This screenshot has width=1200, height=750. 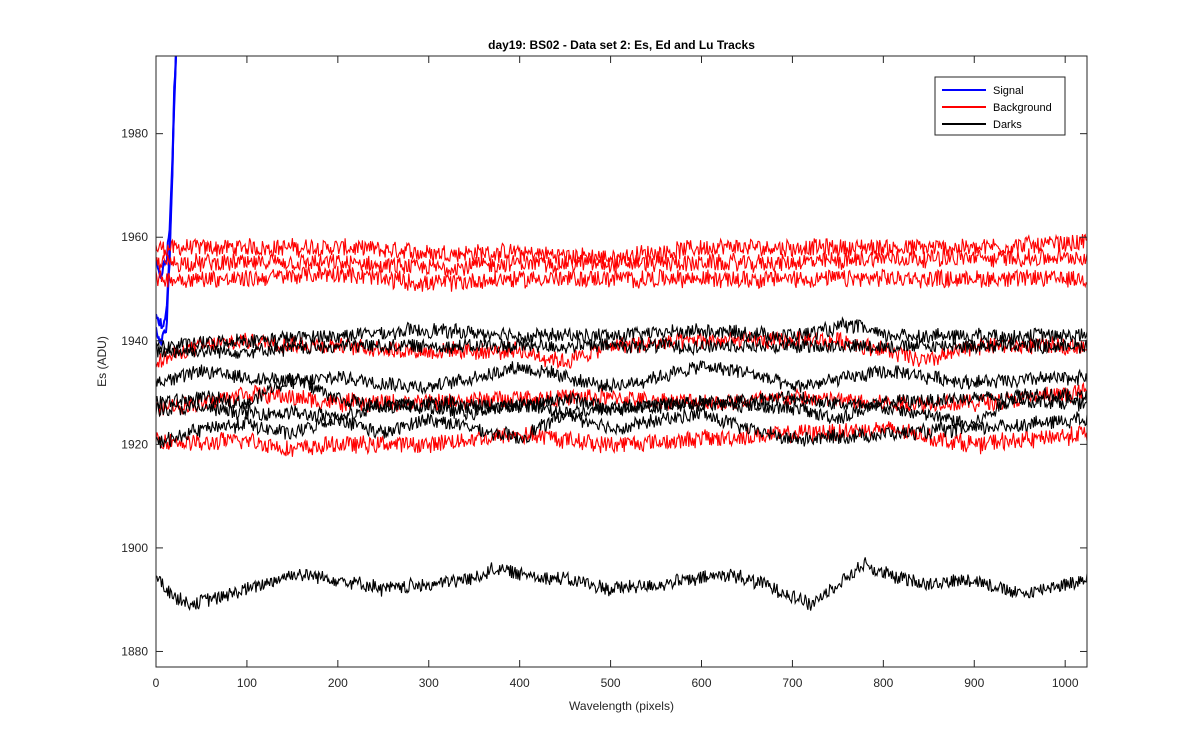 What do you see at coordinates (792, 683) in the screenshot?
I see `x-tick-label: 700` at bounding box center [792, 683].